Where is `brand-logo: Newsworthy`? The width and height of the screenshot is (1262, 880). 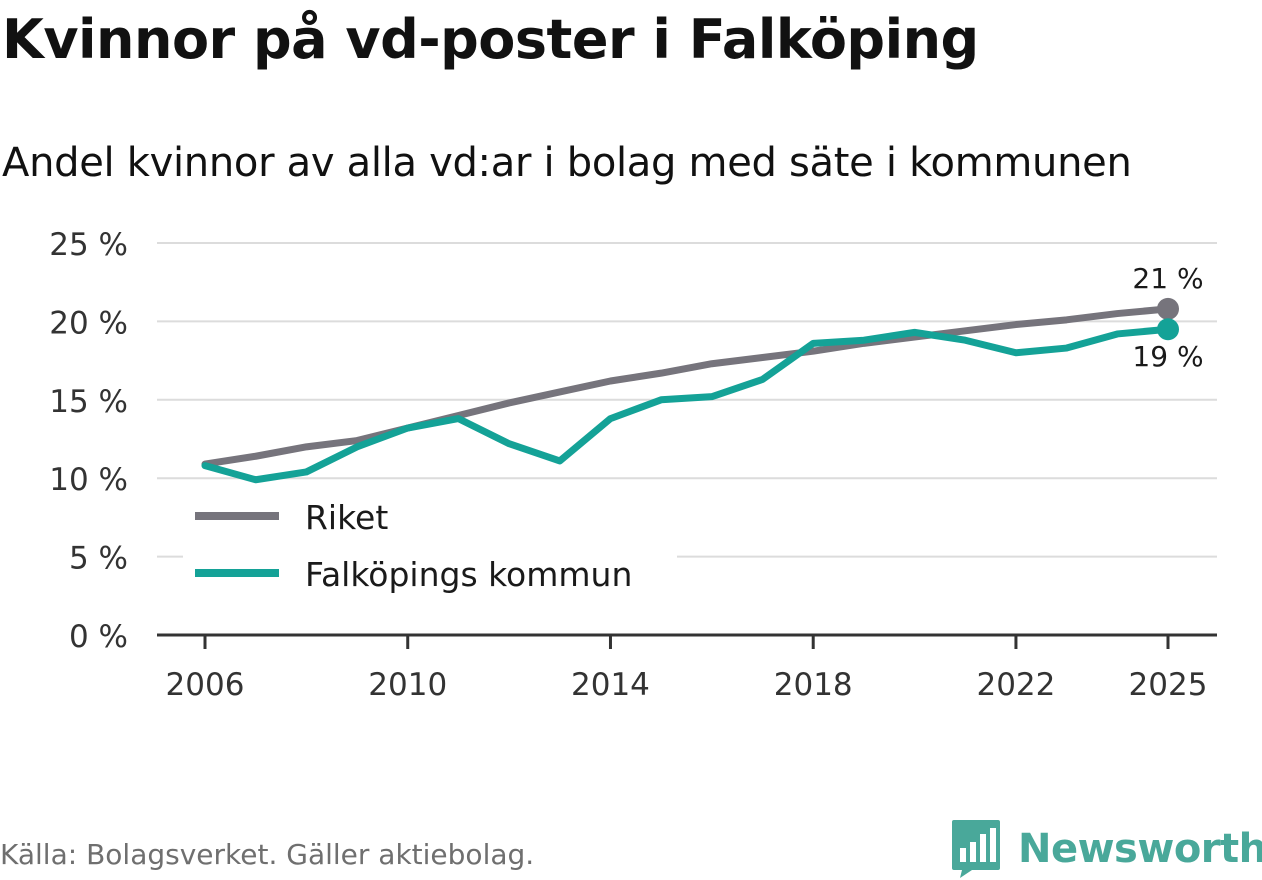 brand-logo: Newsworthy is located at coordinates (1106, 849).